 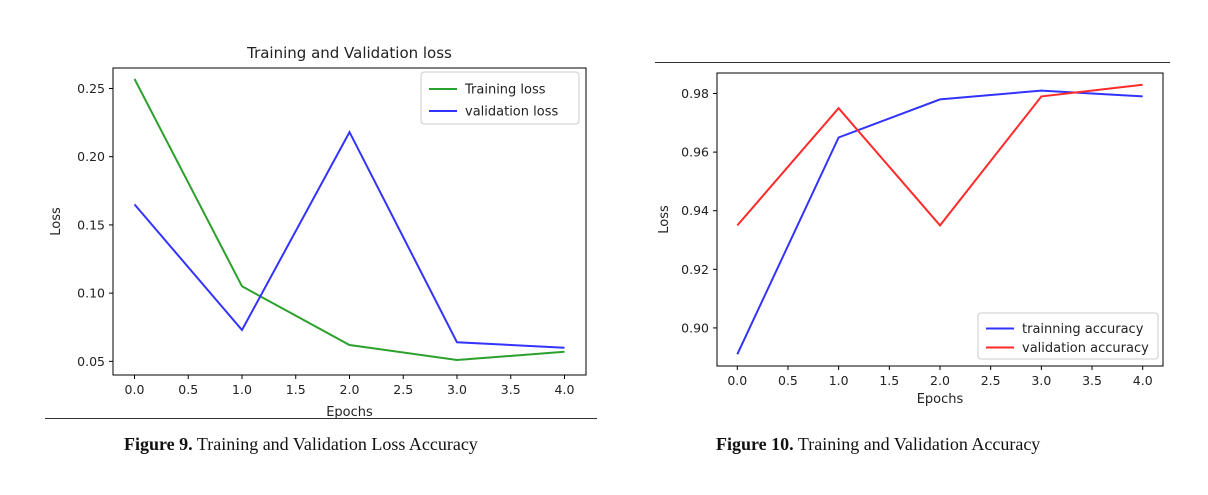 I want to click on y-tick-label: 0.05, so click(x=91, y=361).